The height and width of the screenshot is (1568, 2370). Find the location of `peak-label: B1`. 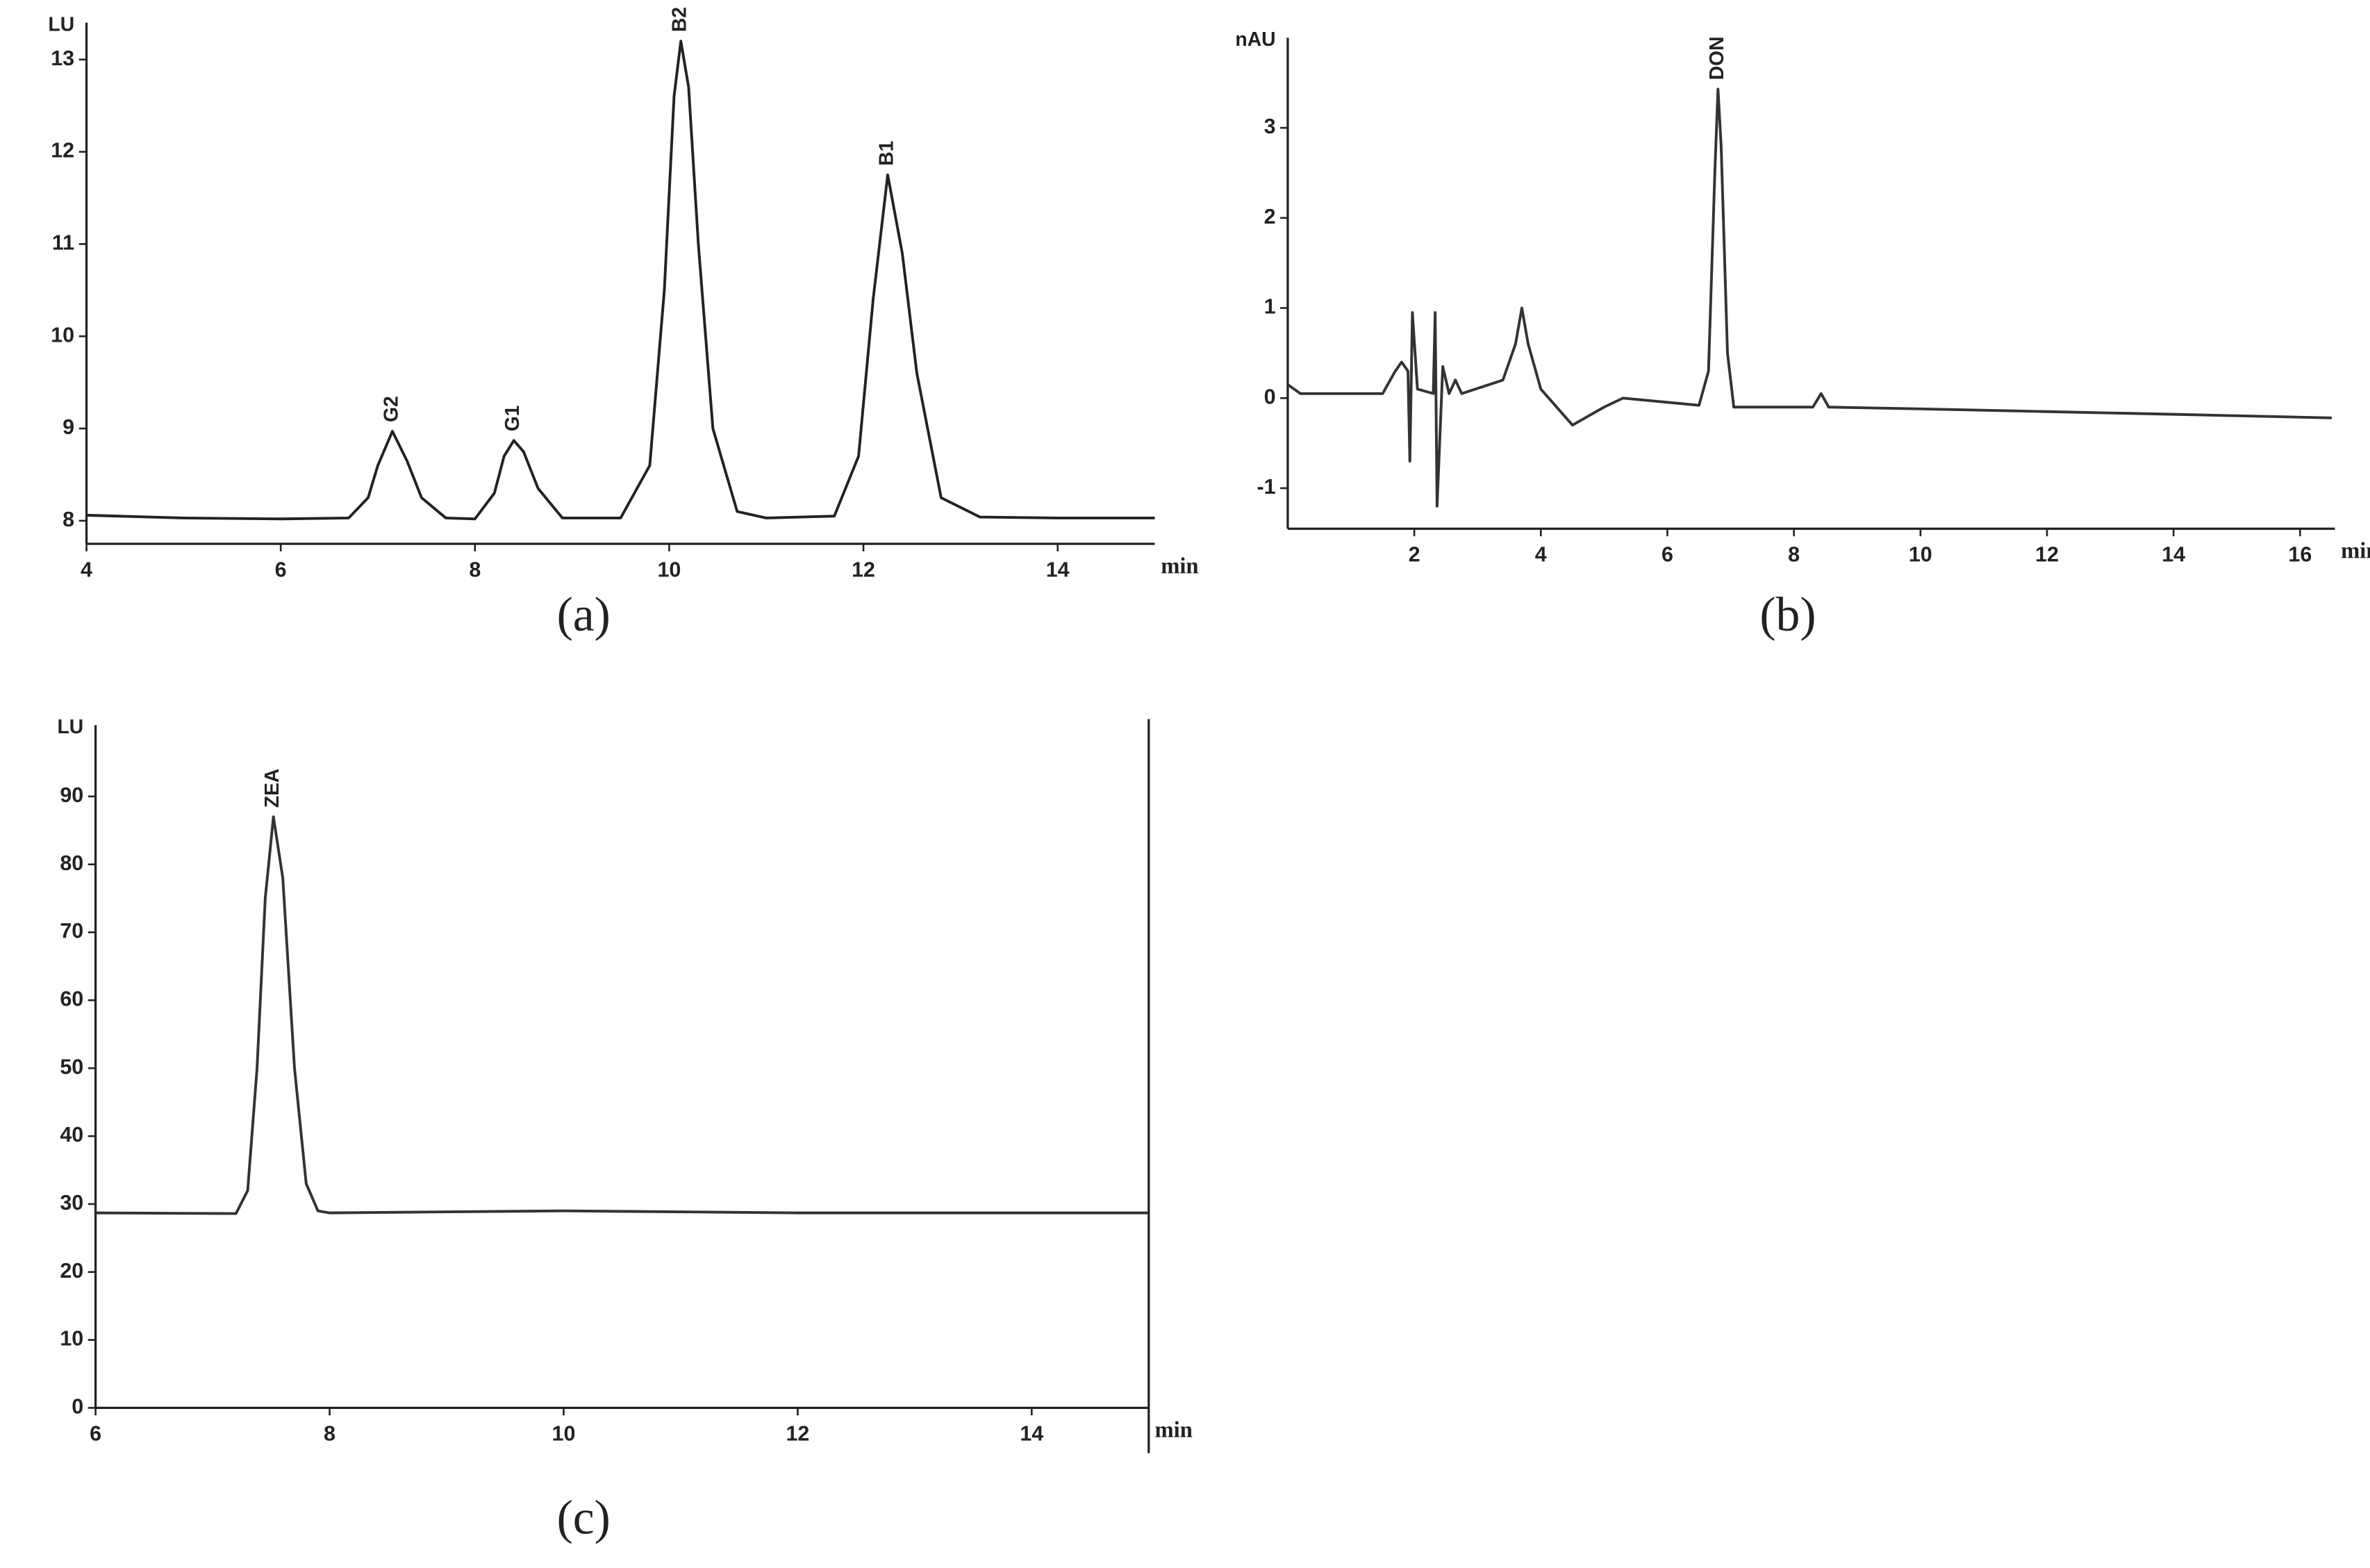

peak-label: B1 is located at coordinates (886, 153).